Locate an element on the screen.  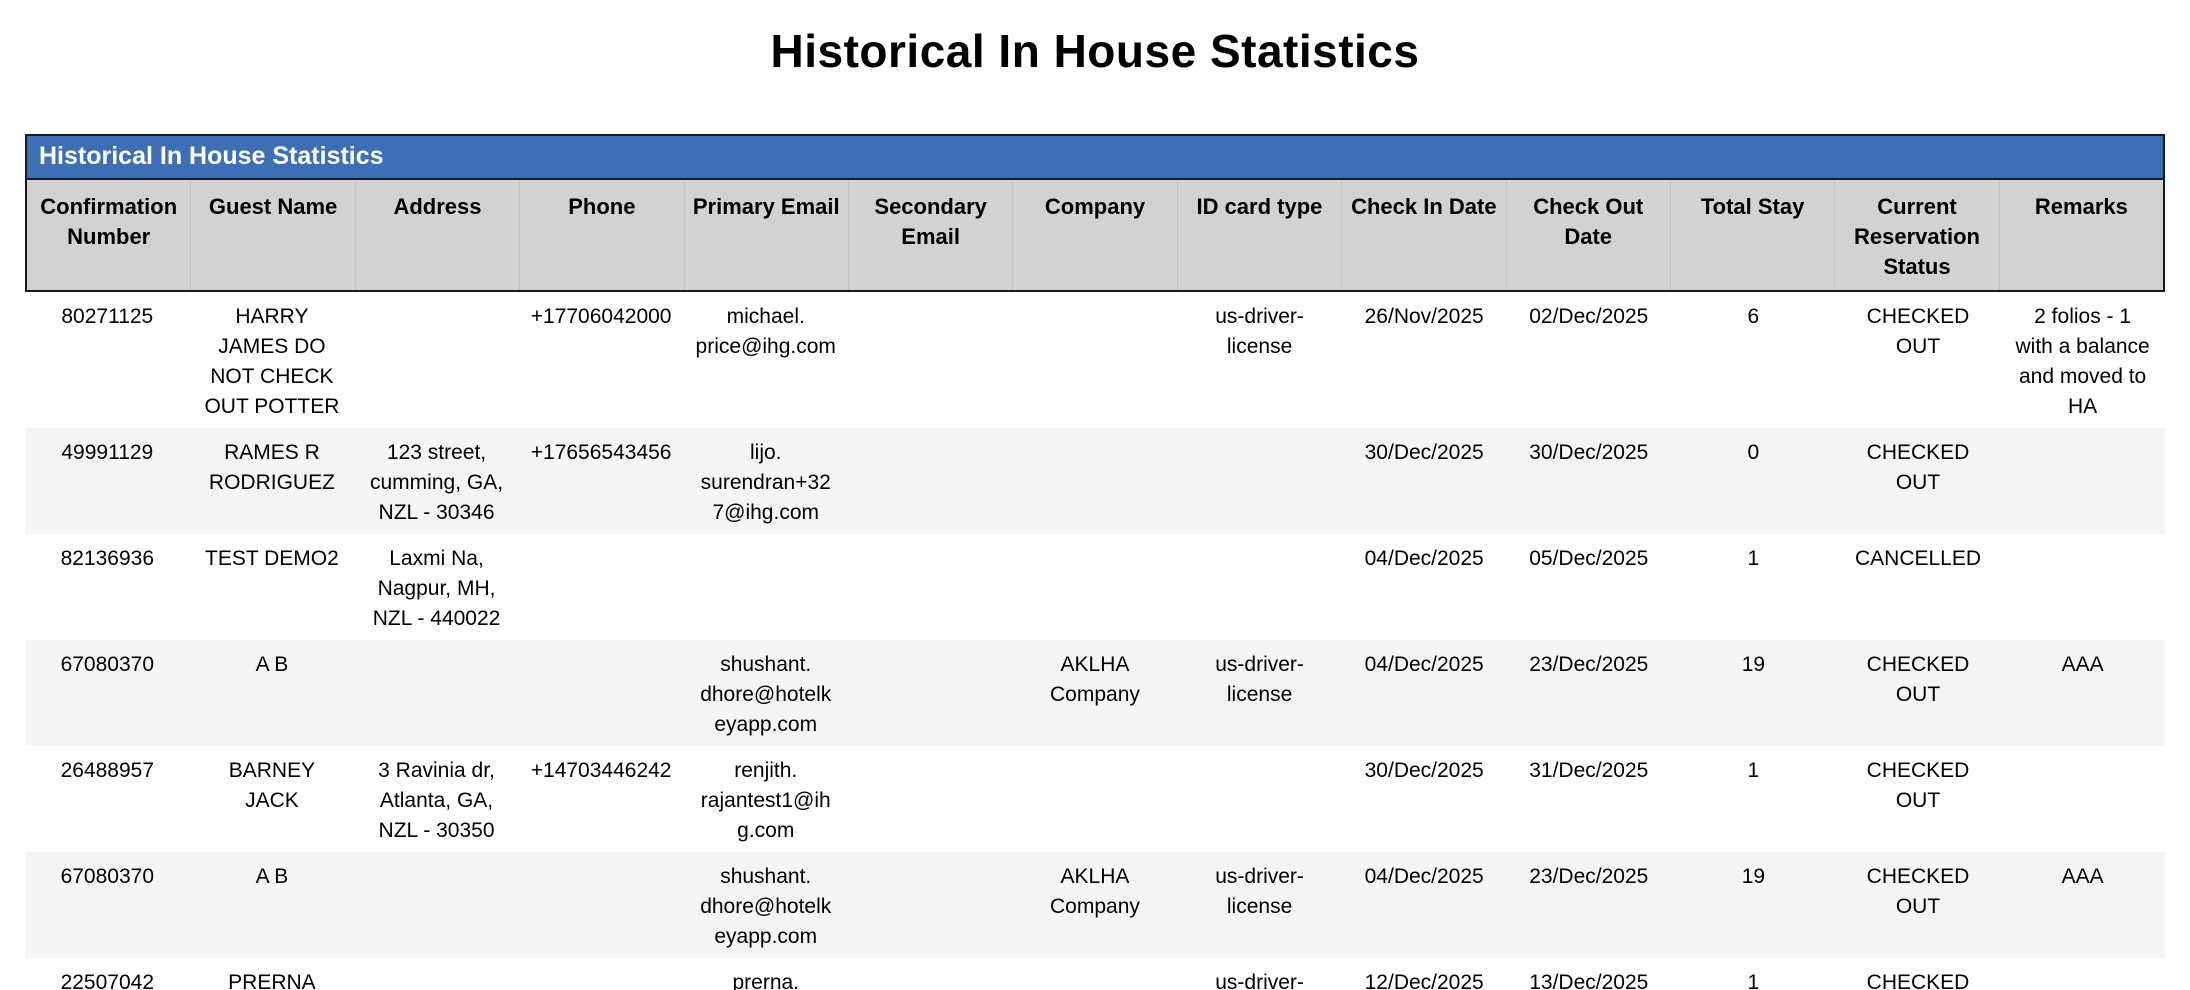
column-header-1: Confirmation Number is located at coordinates (109, 235).